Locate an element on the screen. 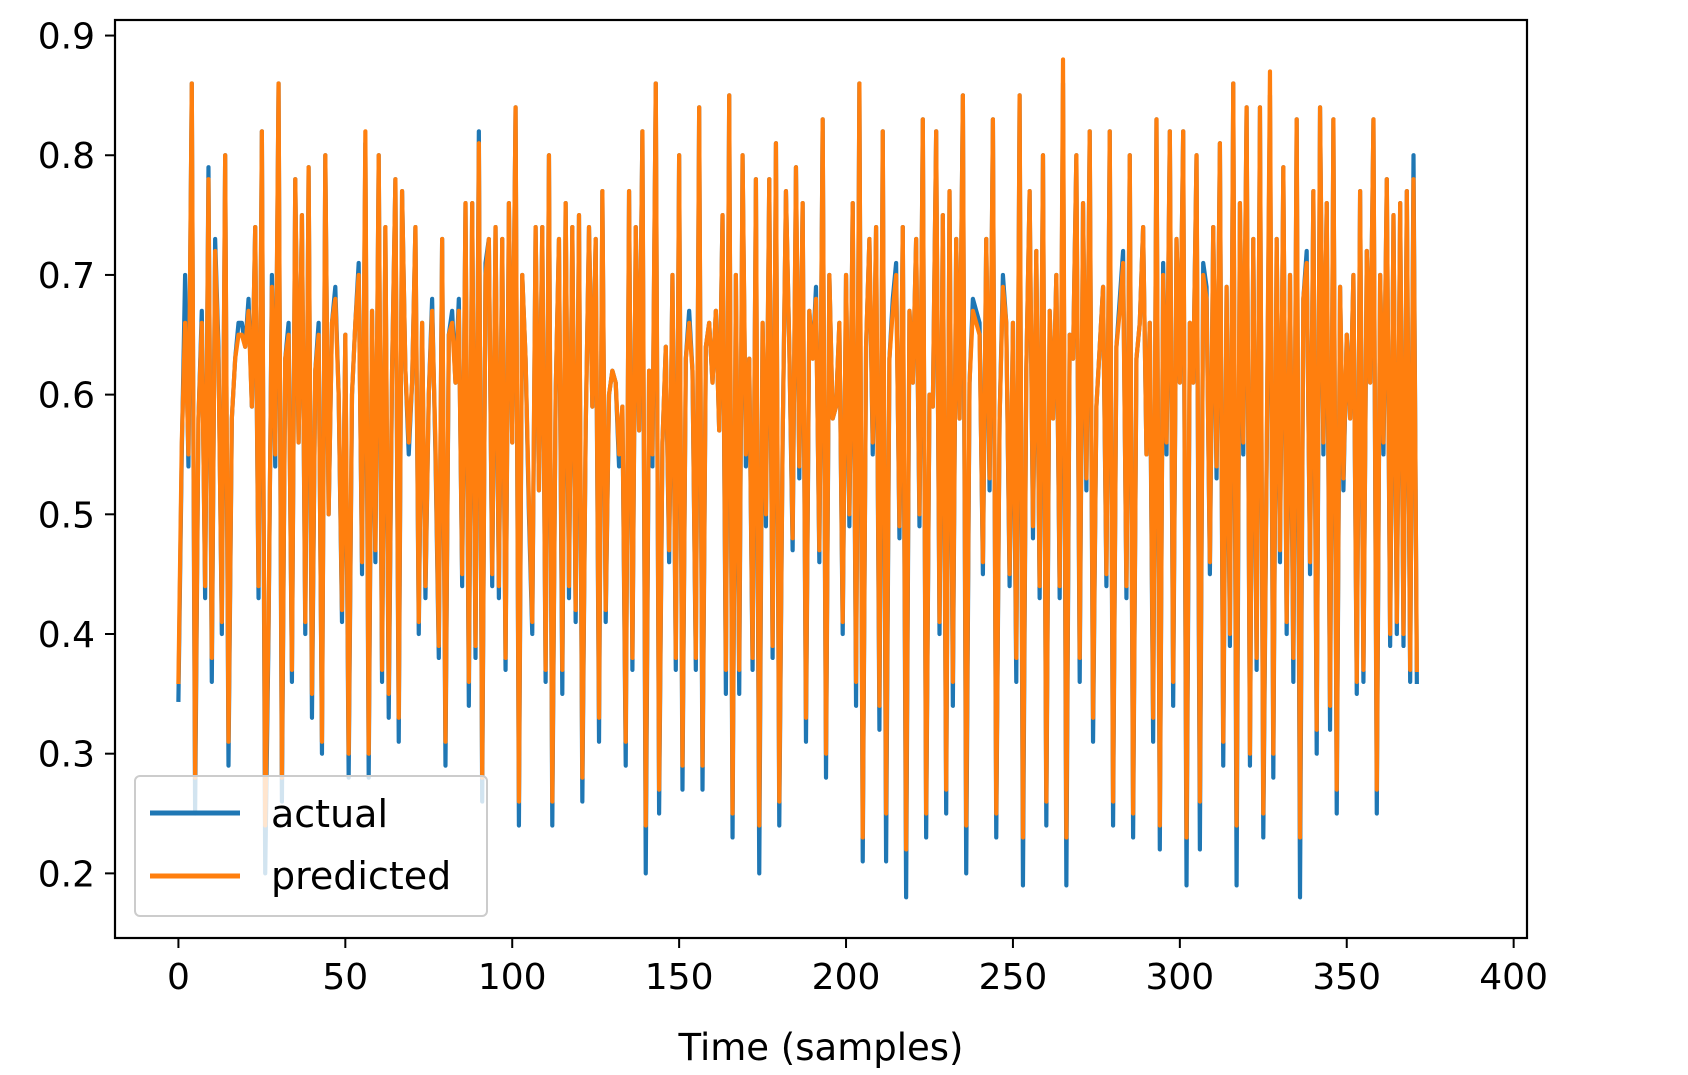  y-tick-label: 0.3 is located at coordinates (66, 755).